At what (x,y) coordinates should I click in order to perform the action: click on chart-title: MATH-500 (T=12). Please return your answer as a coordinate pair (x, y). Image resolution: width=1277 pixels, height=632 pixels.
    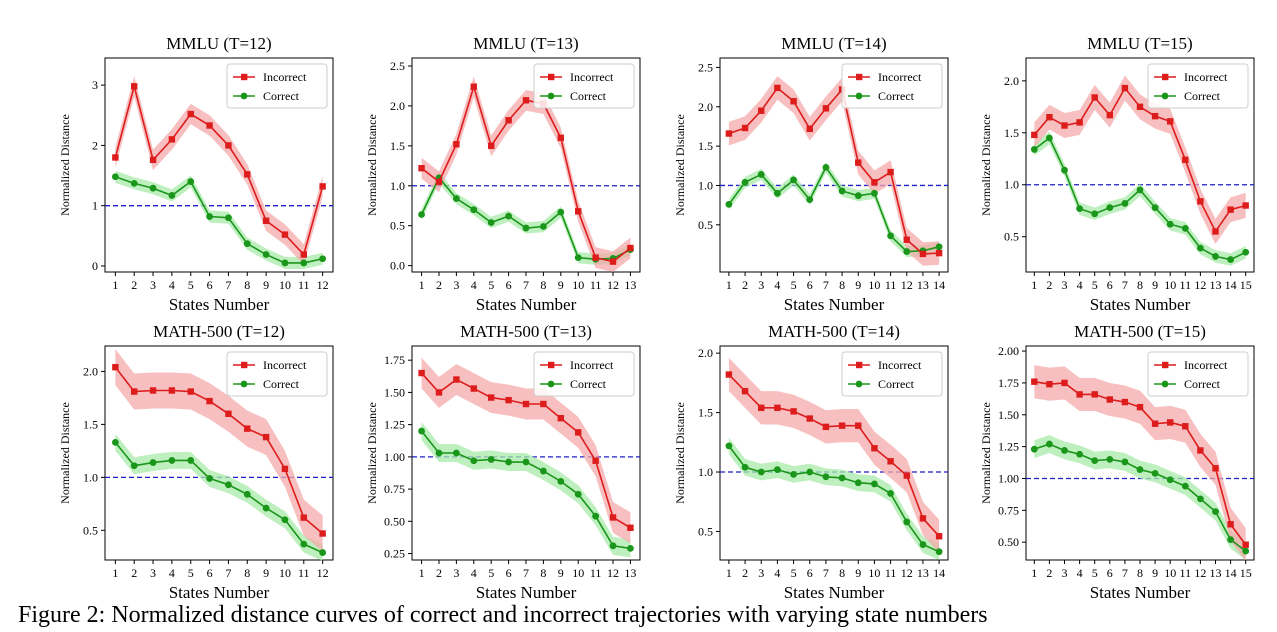
    Looking at the image, I should click on (219, 331).